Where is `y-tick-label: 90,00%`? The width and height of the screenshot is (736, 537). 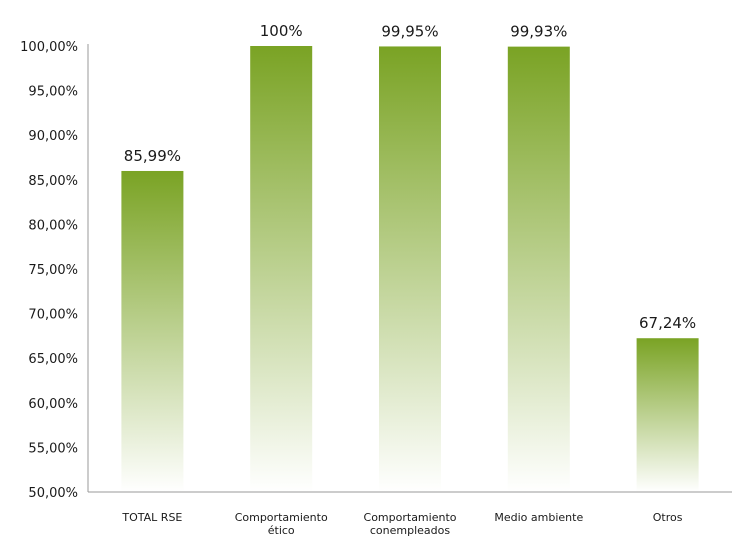
y-tick-label: 90,00% is located at coordinates (53, 136).